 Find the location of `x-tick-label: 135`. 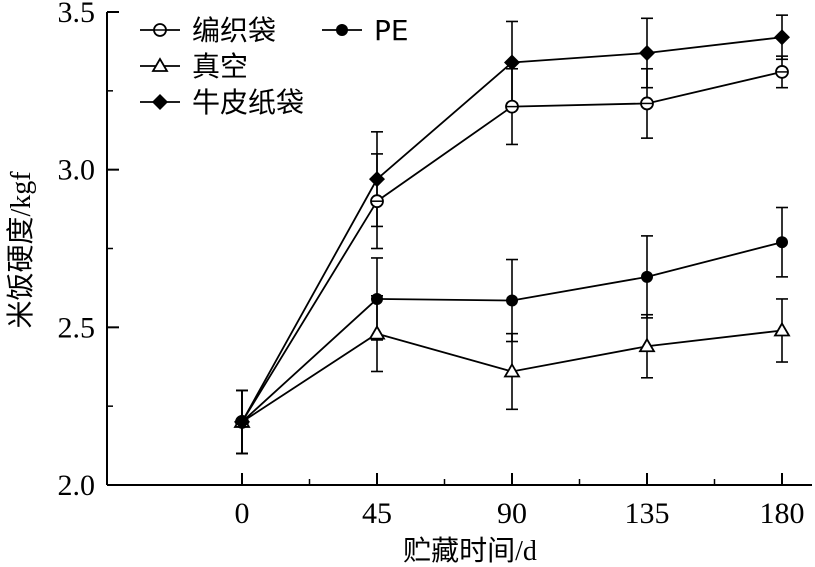

x-tick-label: 135 is located at coordinates (647, 513).